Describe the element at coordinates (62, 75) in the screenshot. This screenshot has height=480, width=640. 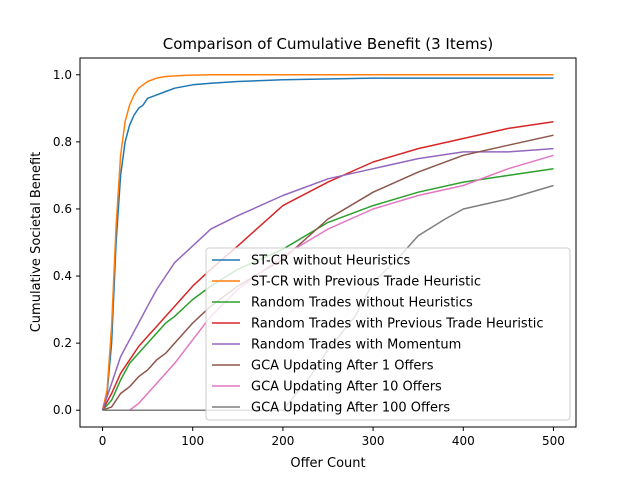
I see `y-tick-label: 1.0` at that location.